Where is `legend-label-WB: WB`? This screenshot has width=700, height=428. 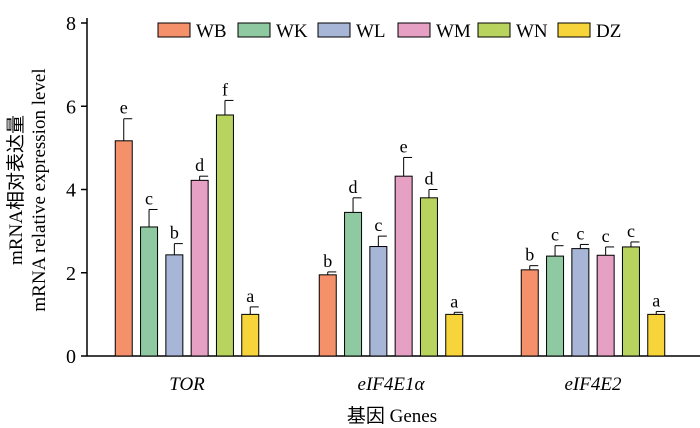 legend-label-WB: WB is located at coordinates (211, 31).